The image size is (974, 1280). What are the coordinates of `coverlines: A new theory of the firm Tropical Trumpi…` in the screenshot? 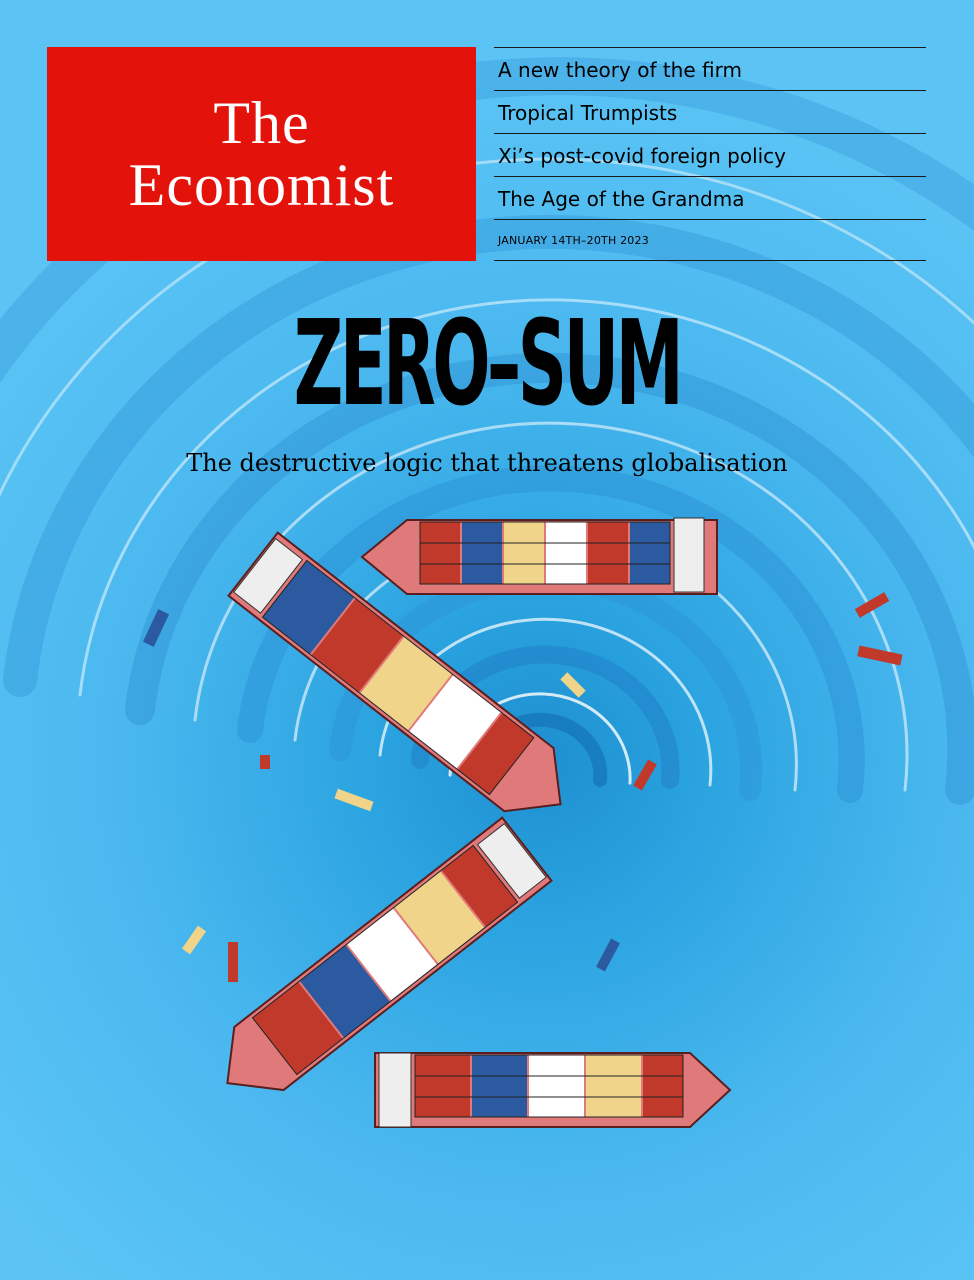 It's located at (710, 154).